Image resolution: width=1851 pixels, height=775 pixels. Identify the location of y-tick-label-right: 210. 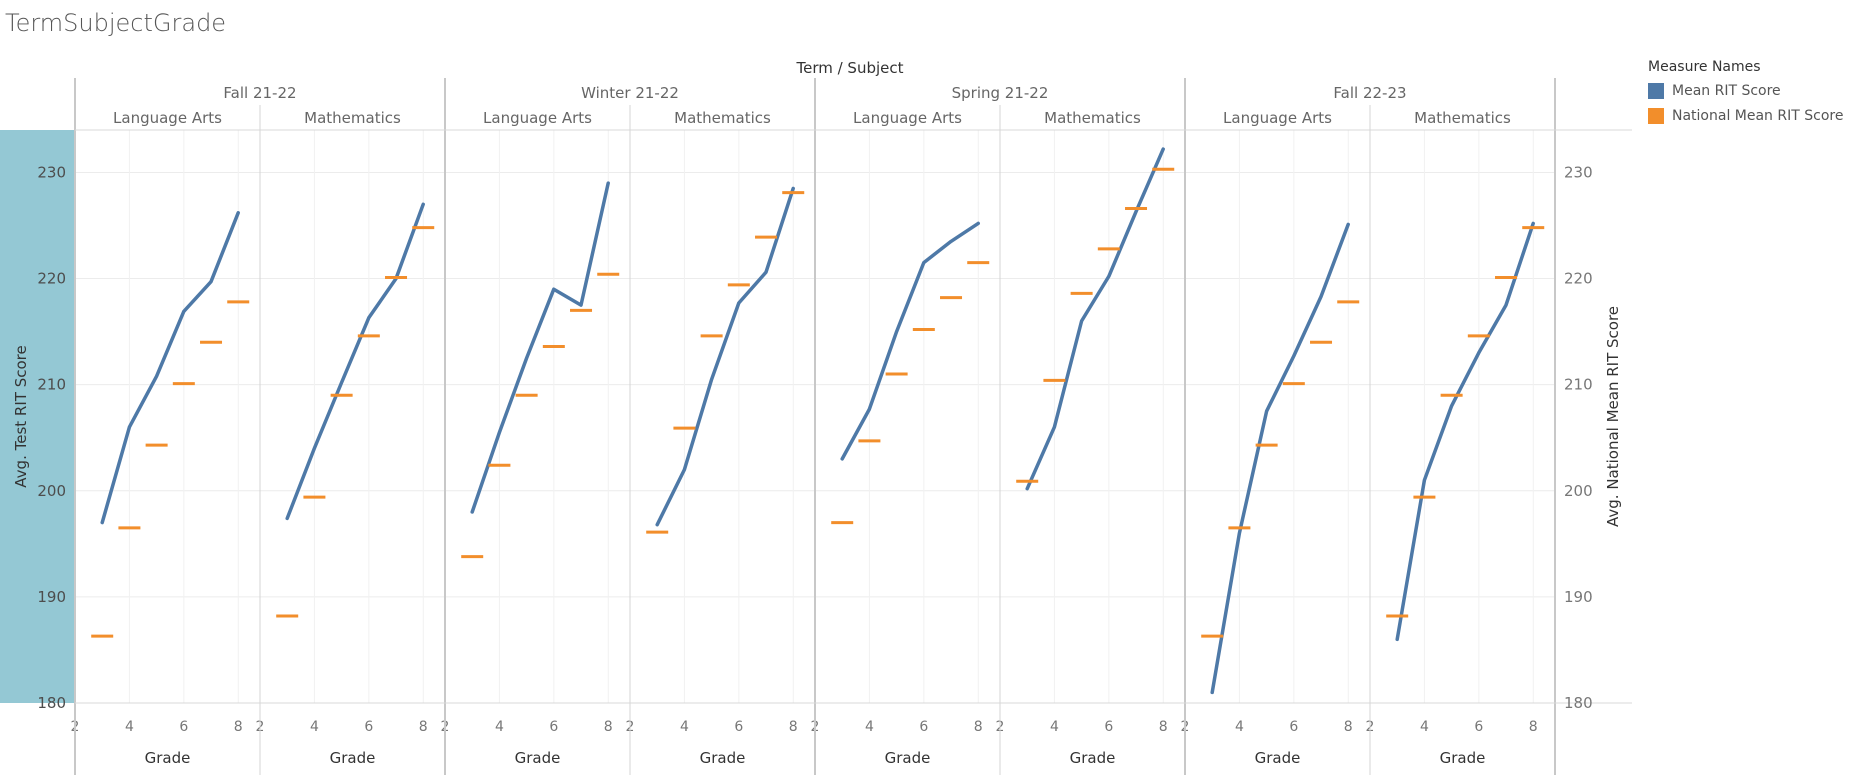
(1578, 385).